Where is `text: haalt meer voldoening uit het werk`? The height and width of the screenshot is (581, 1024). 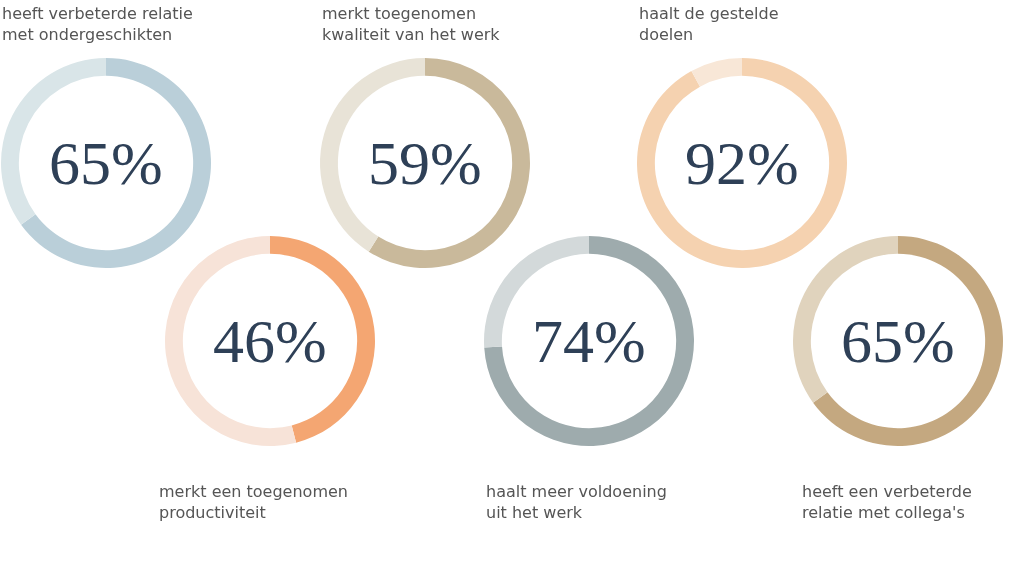 text: haalt meer voldoening uit het werk is located at coordinates (576, 502).